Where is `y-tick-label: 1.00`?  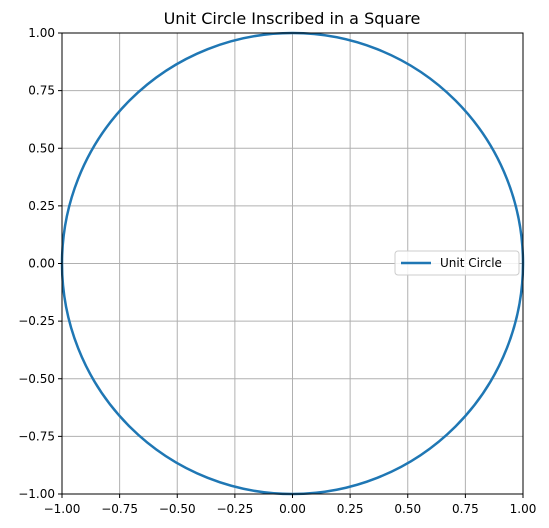 y-tick-label: 1.00 is located at coordinates (41, 33).